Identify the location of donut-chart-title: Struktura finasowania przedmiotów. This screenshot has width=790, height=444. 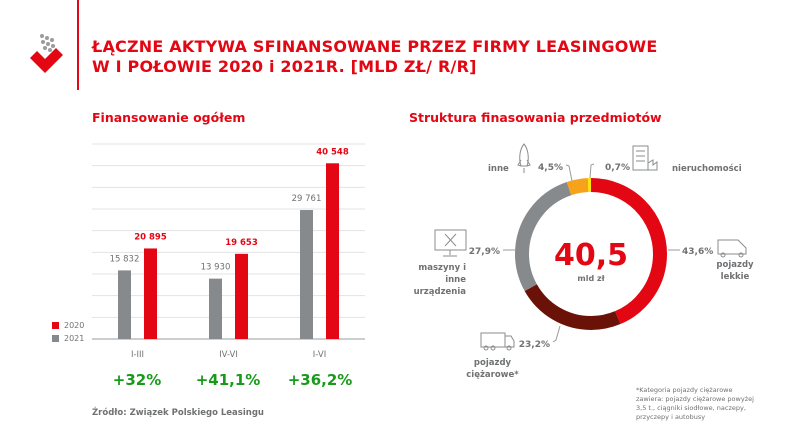
(535, 117).